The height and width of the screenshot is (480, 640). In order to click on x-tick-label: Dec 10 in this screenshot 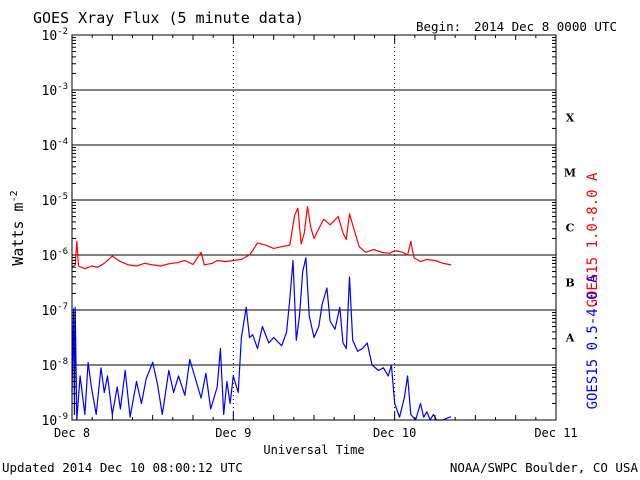, I will do `click(394, 433)`.